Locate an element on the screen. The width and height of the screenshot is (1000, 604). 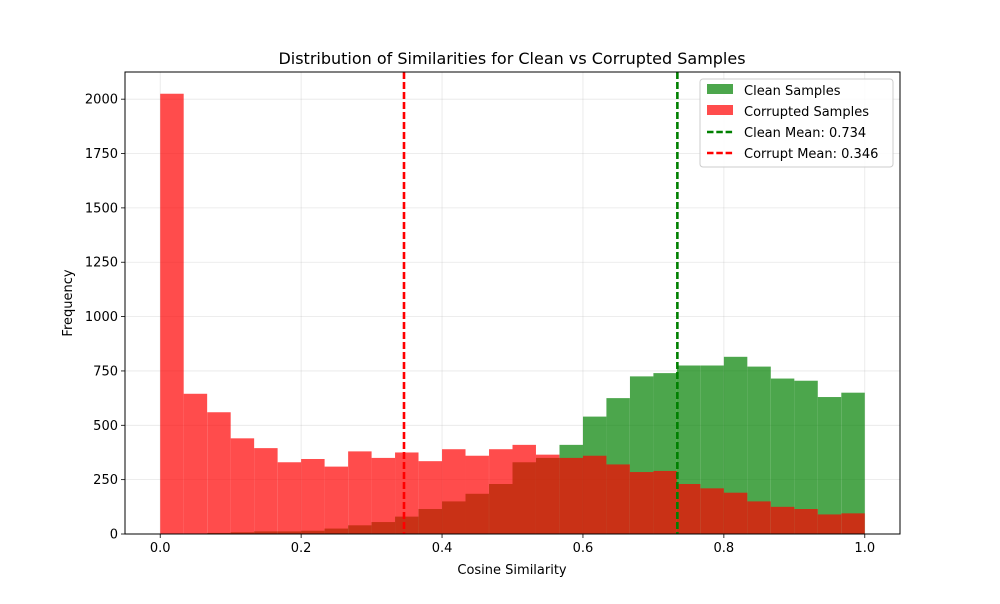
y-axis-label: Frequency is located at coordinates (68, 302).